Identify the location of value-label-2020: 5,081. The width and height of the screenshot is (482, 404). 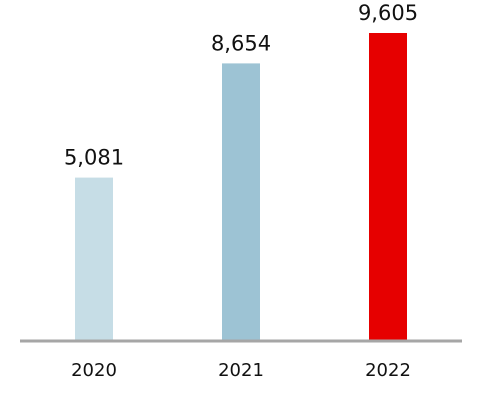
(94, 158).